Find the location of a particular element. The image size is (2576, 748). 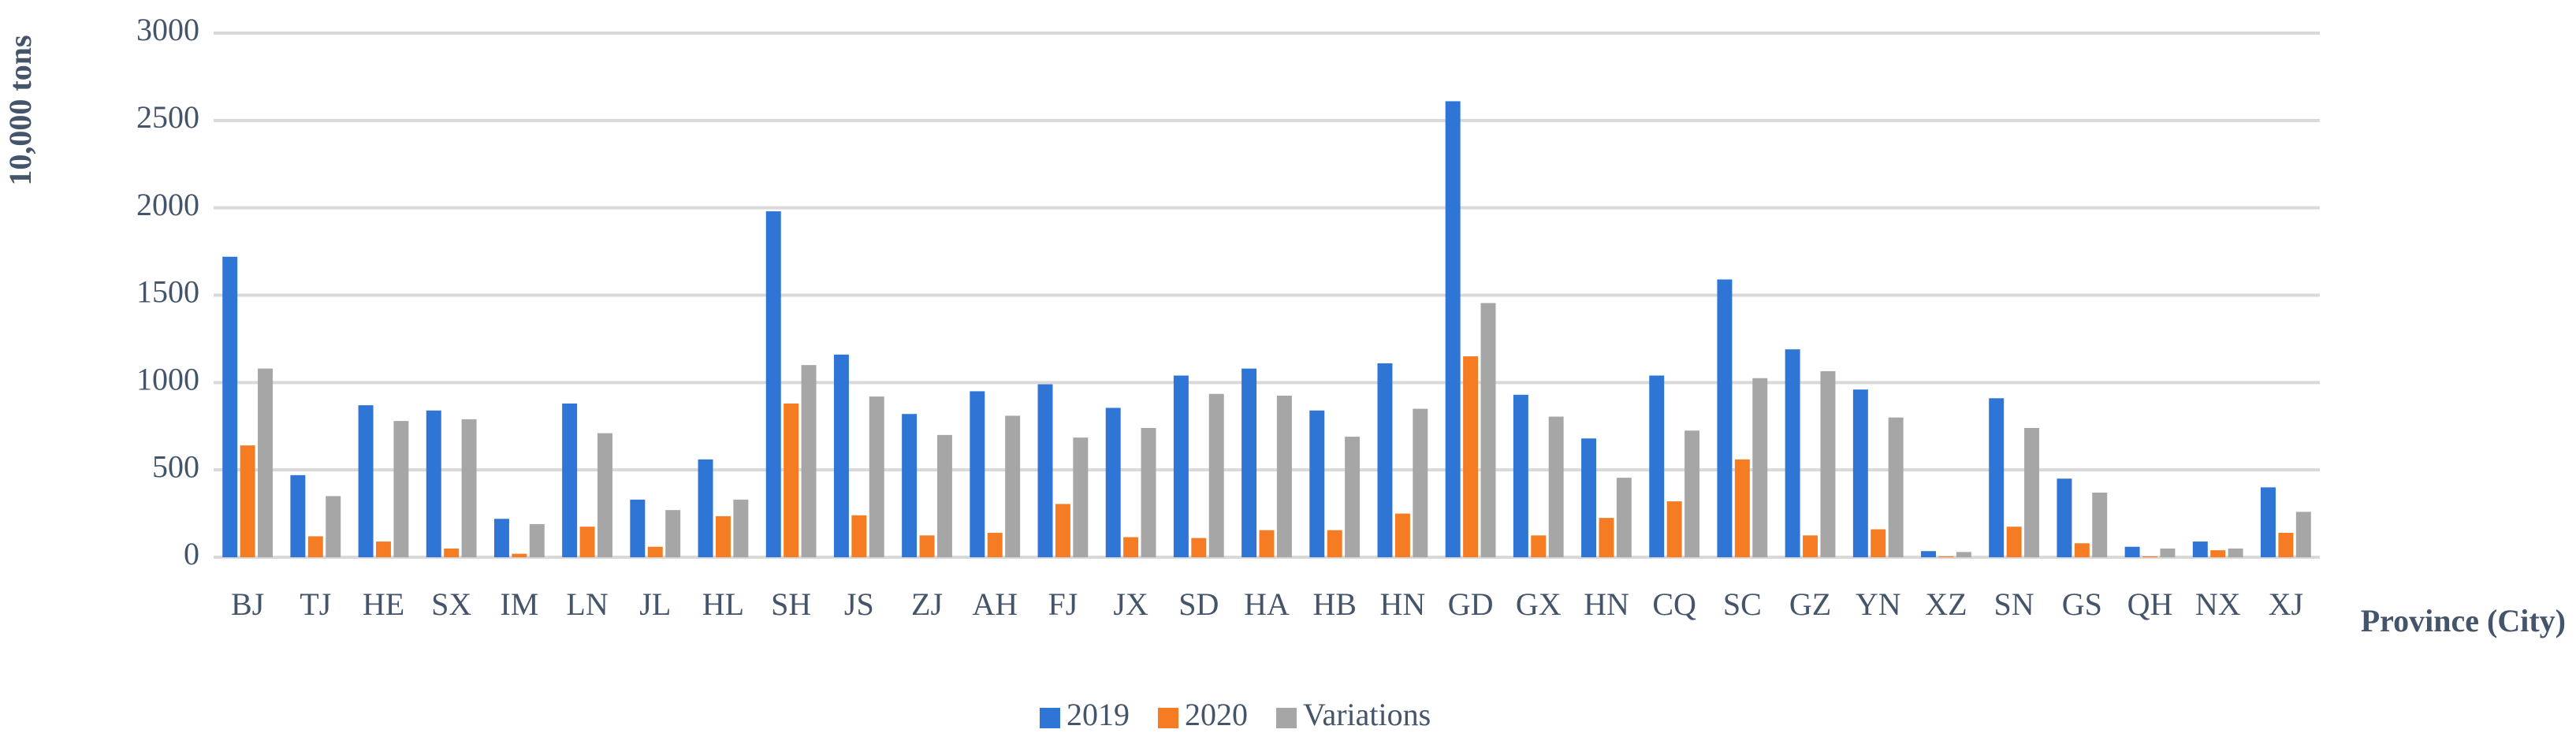

x-tick-label: LN is located at coordinates (587, 604).